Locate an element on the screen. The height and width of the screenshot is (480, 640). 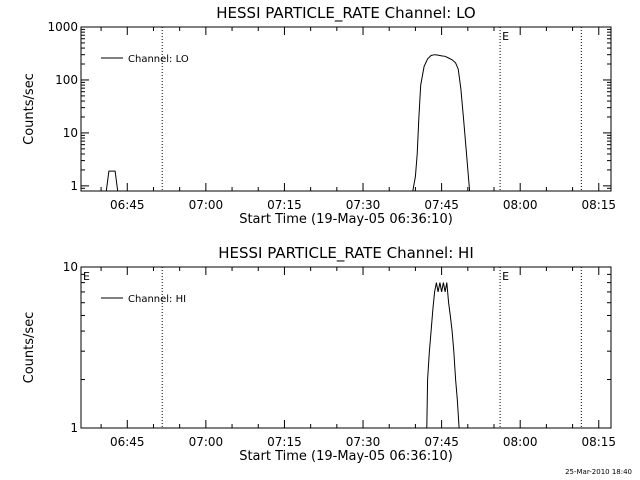
series-line is located at coordinates (443, 355).